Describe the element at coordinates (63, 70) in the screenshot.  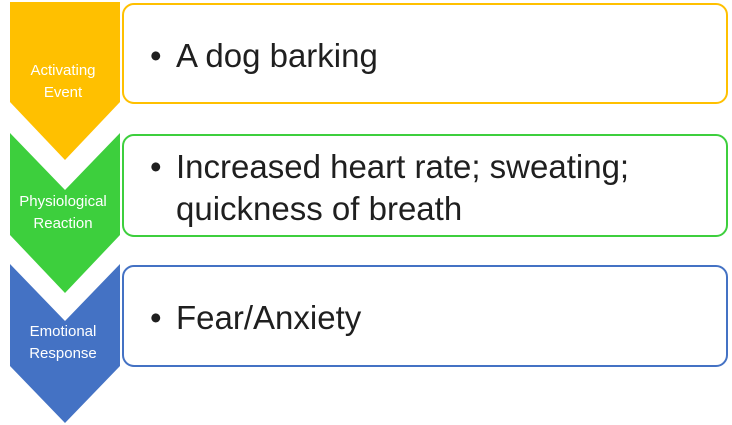
I see `step-1-label-line1: Activating` at that location.